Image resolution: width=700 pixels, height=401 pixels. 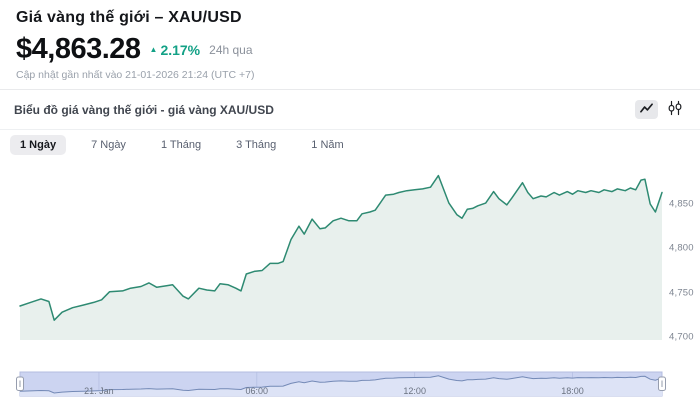 What do you see at coordinates (99, 391) in the screenshot?
I see `x-axis-label: 21. Jan` at bounding box center [99, 391].